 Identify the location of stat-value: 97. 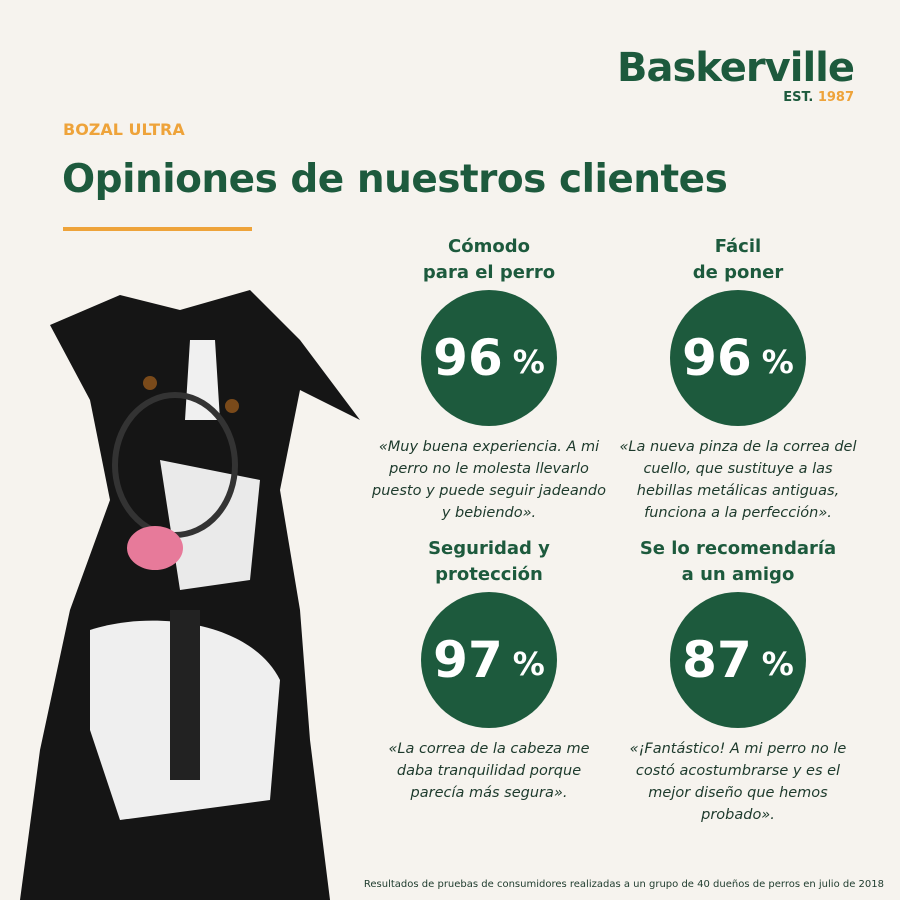
(468, 660).